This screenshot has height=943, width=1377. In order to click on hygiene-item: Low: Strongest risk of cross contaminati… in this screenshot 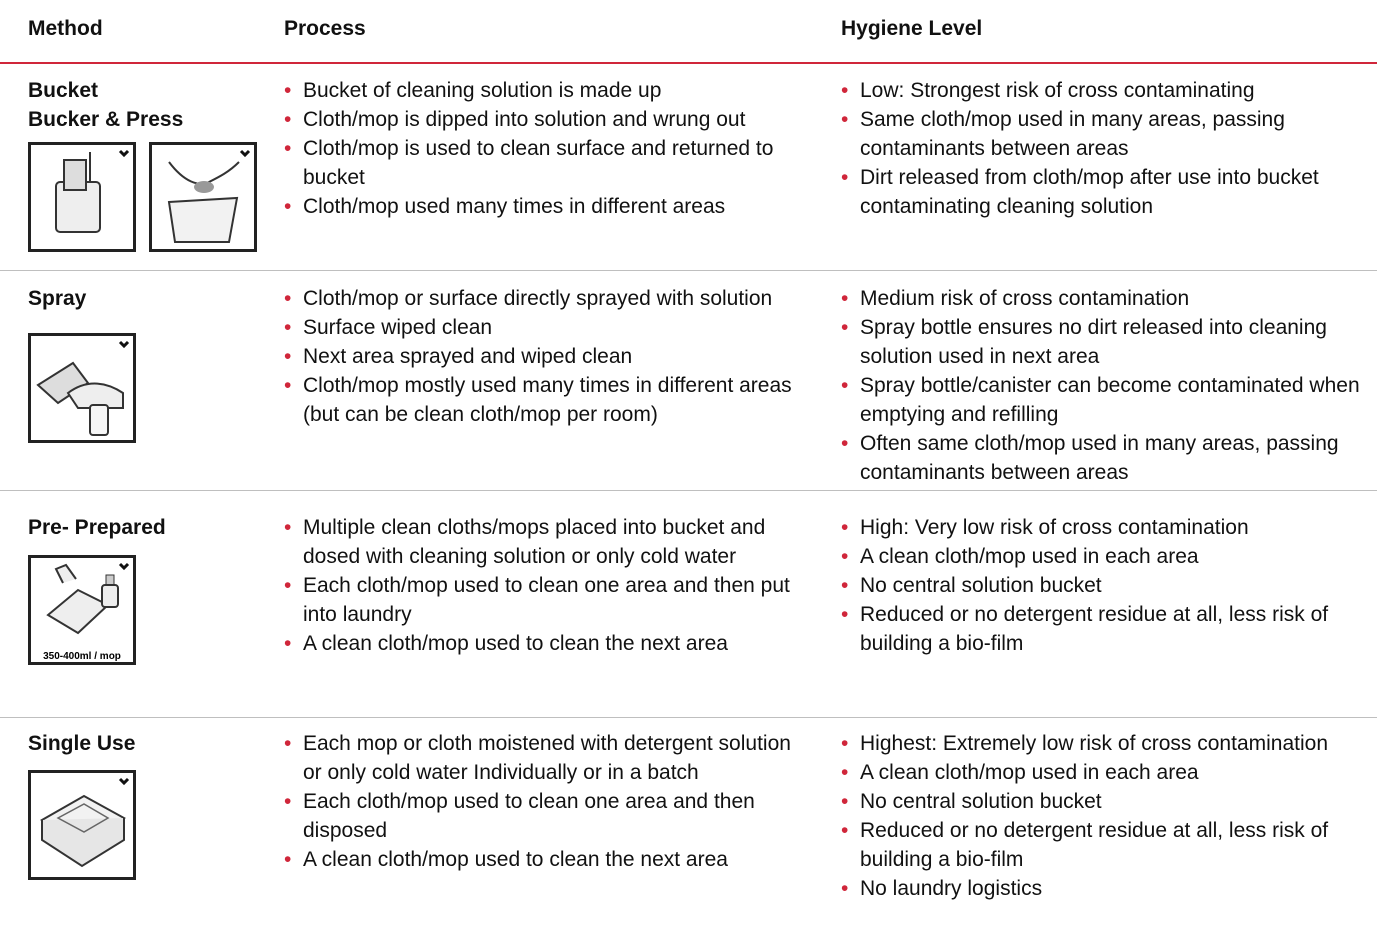, I will do `click(1106, 90)`.